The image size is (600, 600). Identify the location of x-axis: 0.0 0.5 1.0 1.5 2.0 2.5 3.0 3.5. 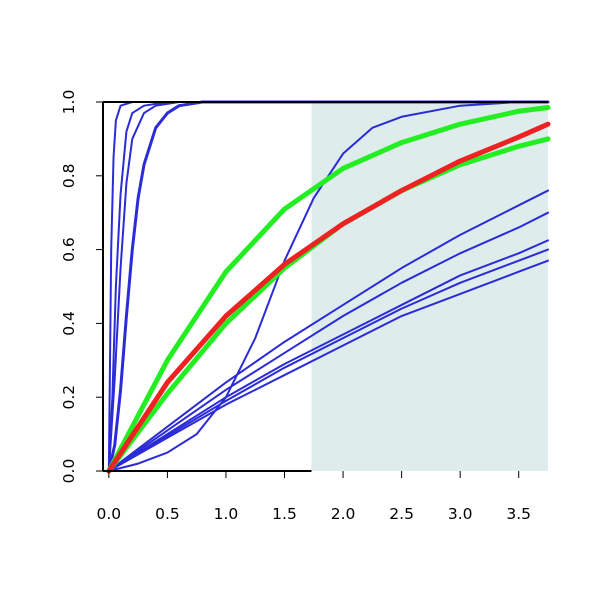
(314, 497).